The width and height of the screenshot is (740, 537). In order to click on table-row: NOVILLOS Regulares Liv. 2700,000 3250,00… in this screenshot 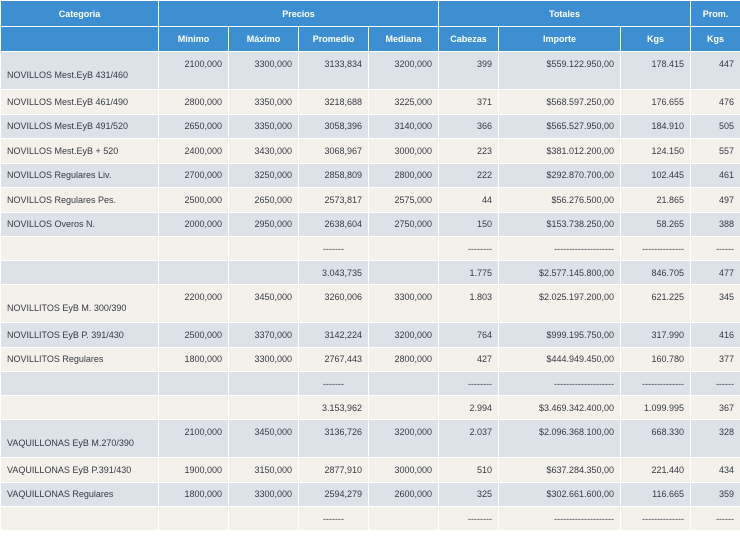, I will do `click(370, 175)`.